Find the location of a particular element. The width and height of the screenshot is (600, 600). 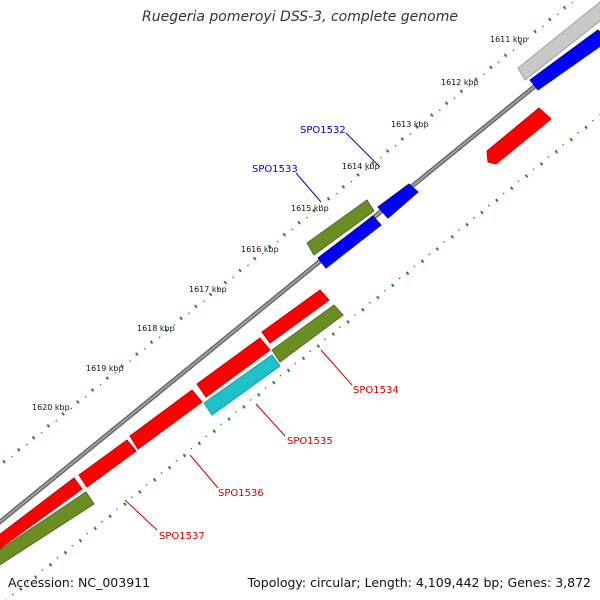

gene-label-spo1535: SPO1535 is located at coordinates (310, 441).